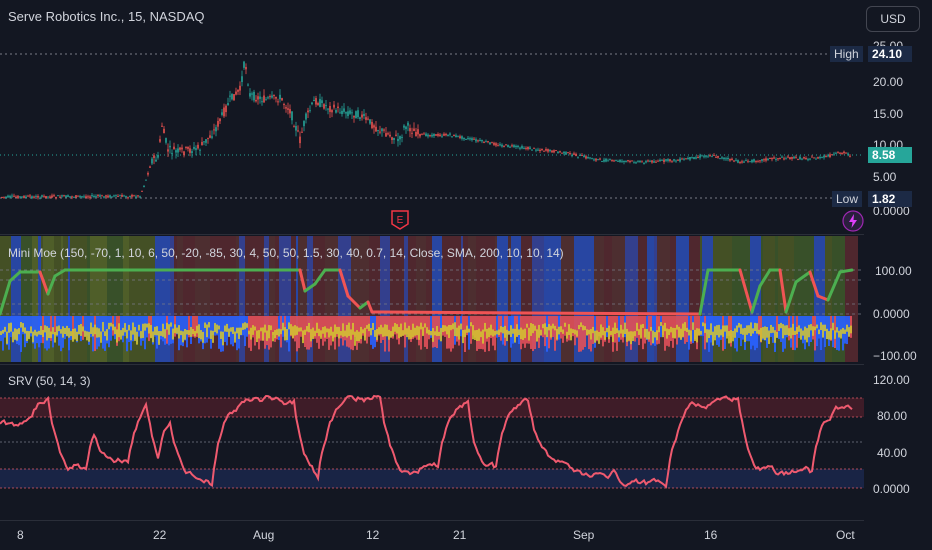  Describe the element at coordinates (49, 381) in the screenshot. I see `srv-label: SRV (50, 14, 3)` at that location.